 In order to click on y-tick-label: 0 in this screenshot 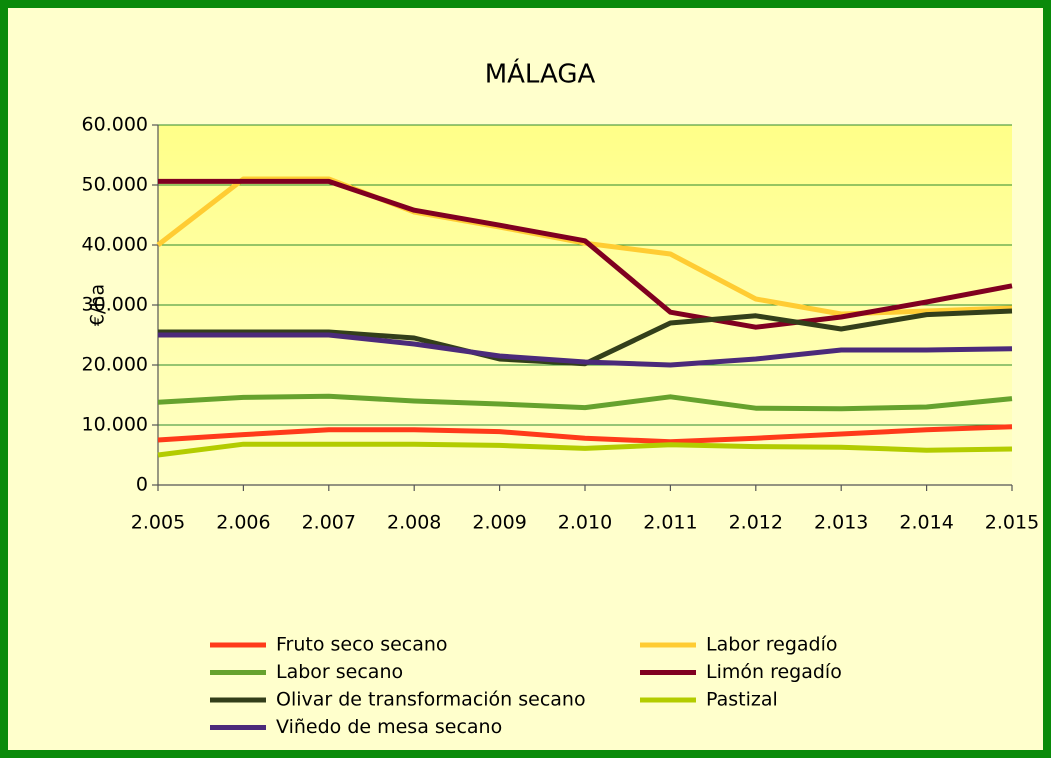, I will do `click(142, 485)`.